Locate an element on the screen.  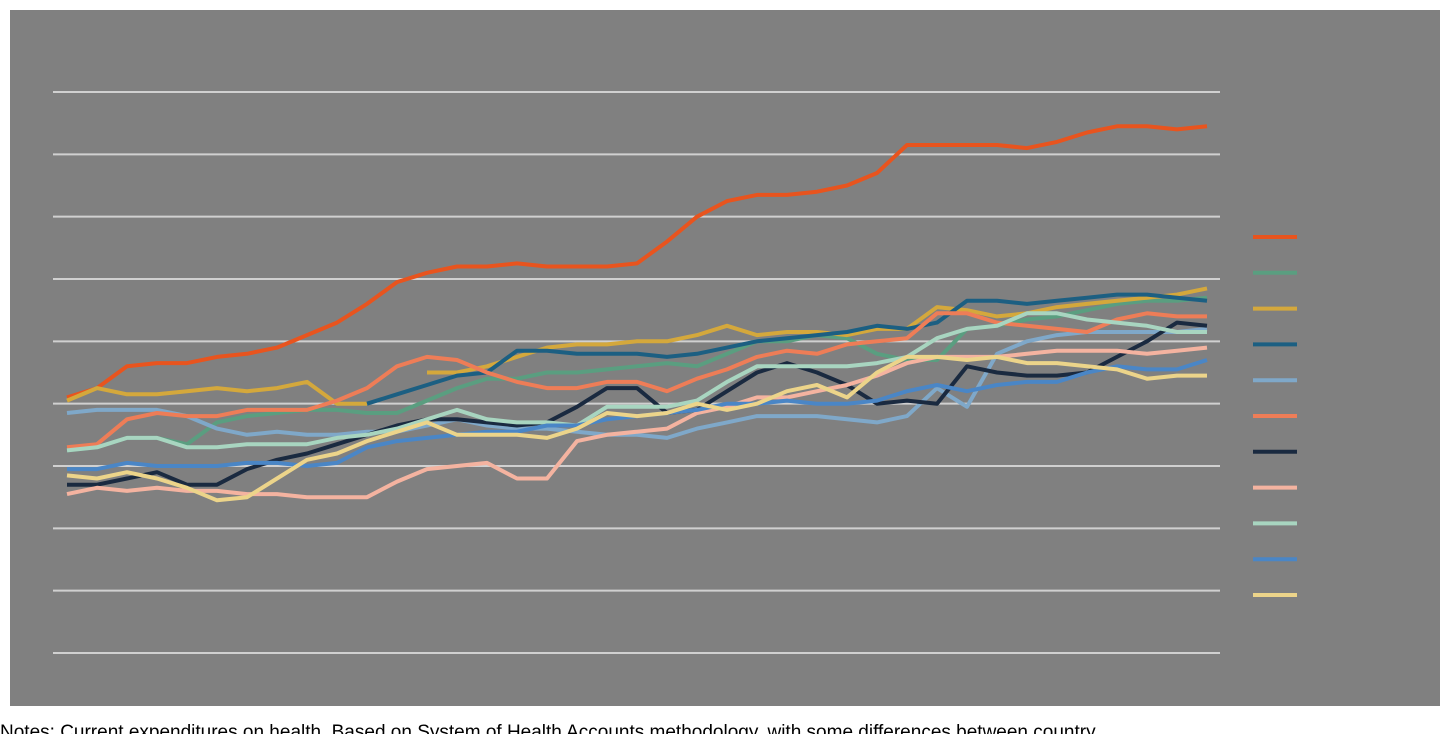
legend is located at coordinates (1275, 416).